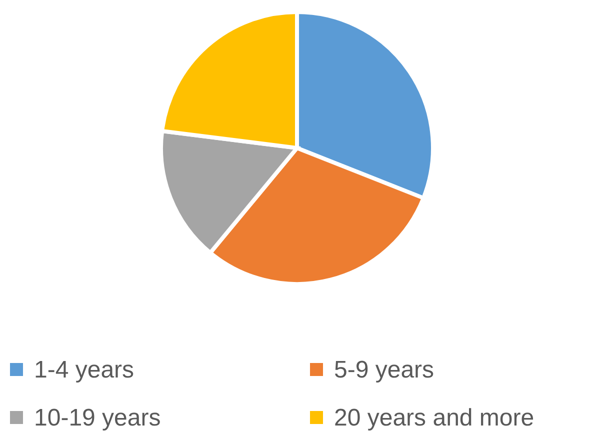 Image resolution: width=591 pixels, height=439 pixels. Describe the element at coordinates (384, 370) in the screenshot. I see `legend-label: 5-9 years` at that location.